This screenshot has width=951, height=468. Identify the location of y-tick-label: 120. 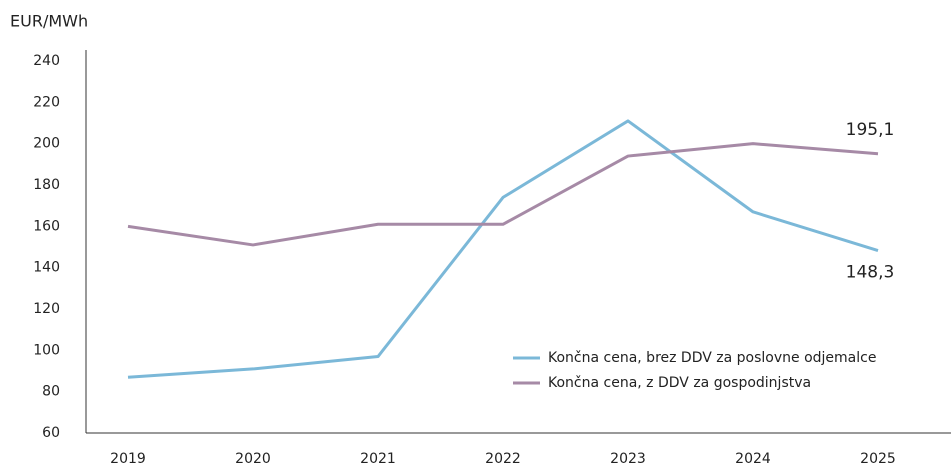
(46, 309).